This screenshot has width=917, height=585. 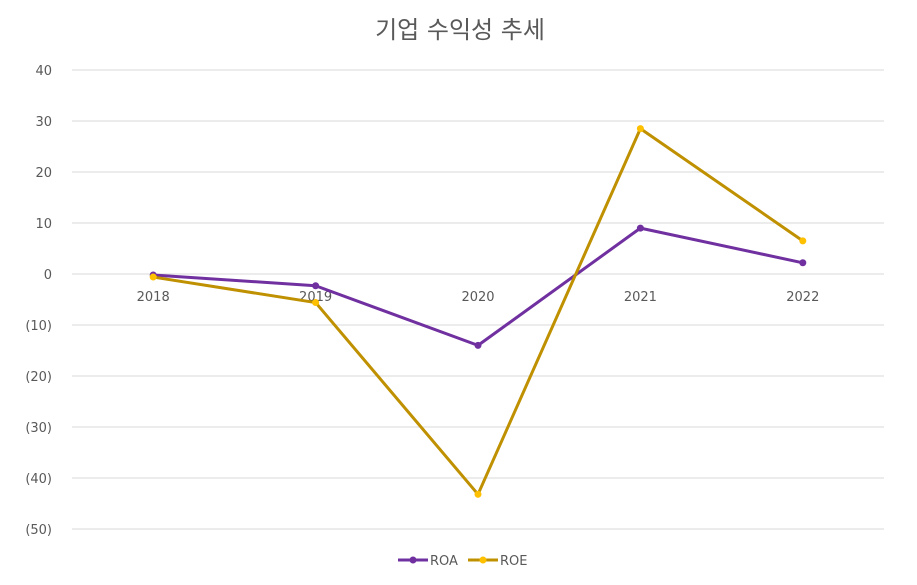 What do you see at coordinates (462, 561) in the screenshot?
I see `legend: ROA ROE` at bounding box center [462, 561].